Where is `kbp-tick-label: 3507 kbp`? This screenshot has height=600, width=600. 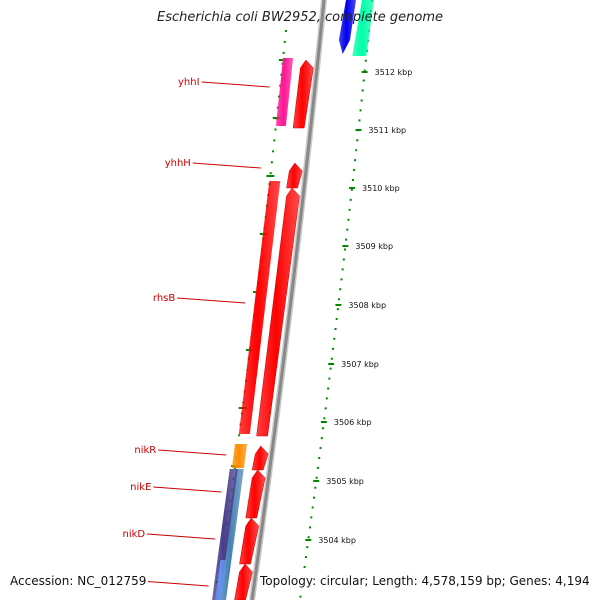 kbp-tick-label: 3507 kbp is located at coordinates (360, 364).